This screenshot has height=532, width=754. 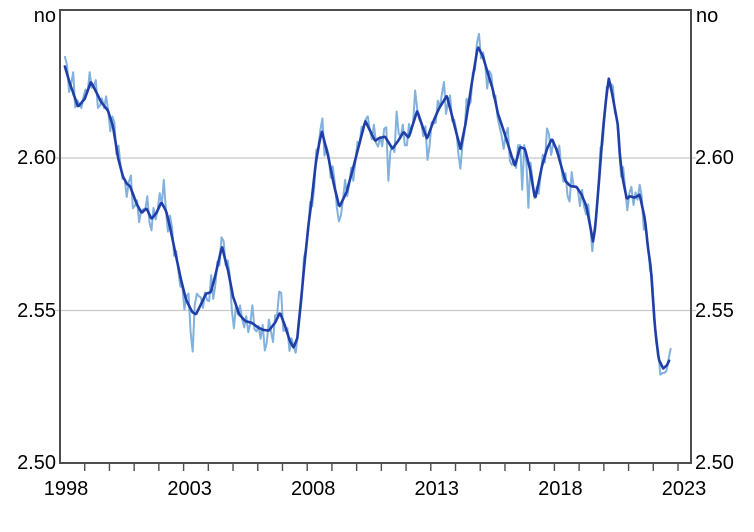 I want to click on x-tick-label-2003: 2003, so click(x=189, y=489).